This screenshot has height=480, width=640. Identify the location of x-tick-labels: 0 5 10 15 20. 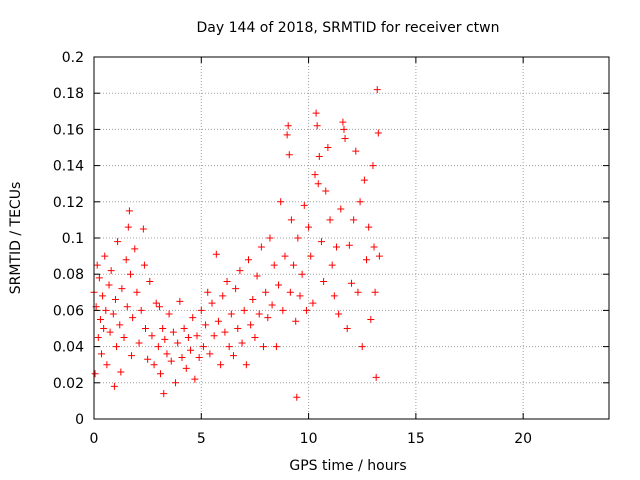
(311, 439).